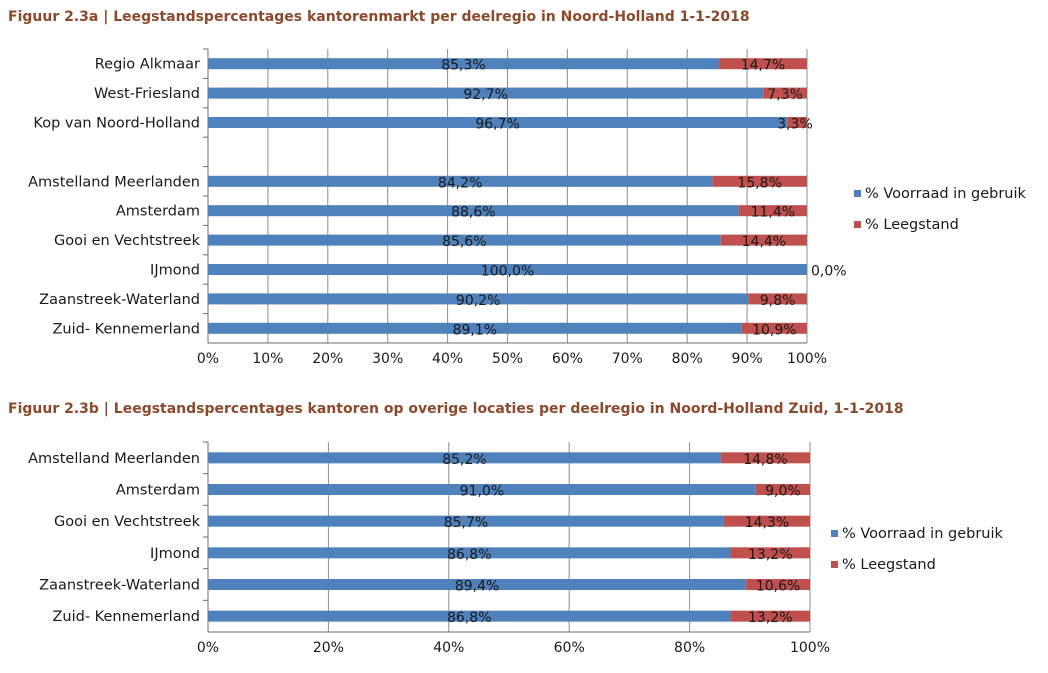 Image resolution: width=1048 pixels, height=673 pixels. What do you see at coordinates (810, 648) in the screenshot?
I see `chart-b-tick-label: 100%` at bounding box center [810, 648].